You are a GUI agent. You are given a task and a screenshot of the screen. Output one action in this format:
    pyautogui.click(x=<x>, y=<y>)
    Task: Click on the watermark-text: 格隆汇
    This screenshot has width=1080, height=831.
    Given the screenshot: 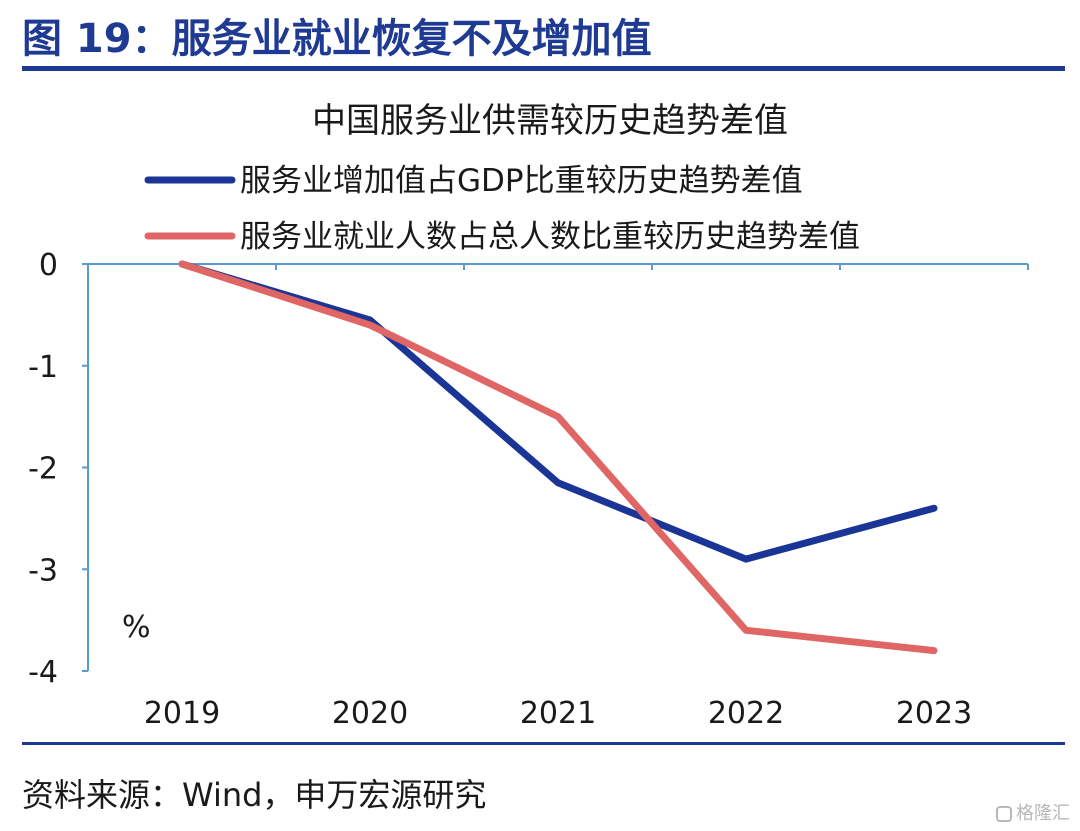 What is the action you would take?
    pyautogui.click(x=1043, y=813)
    